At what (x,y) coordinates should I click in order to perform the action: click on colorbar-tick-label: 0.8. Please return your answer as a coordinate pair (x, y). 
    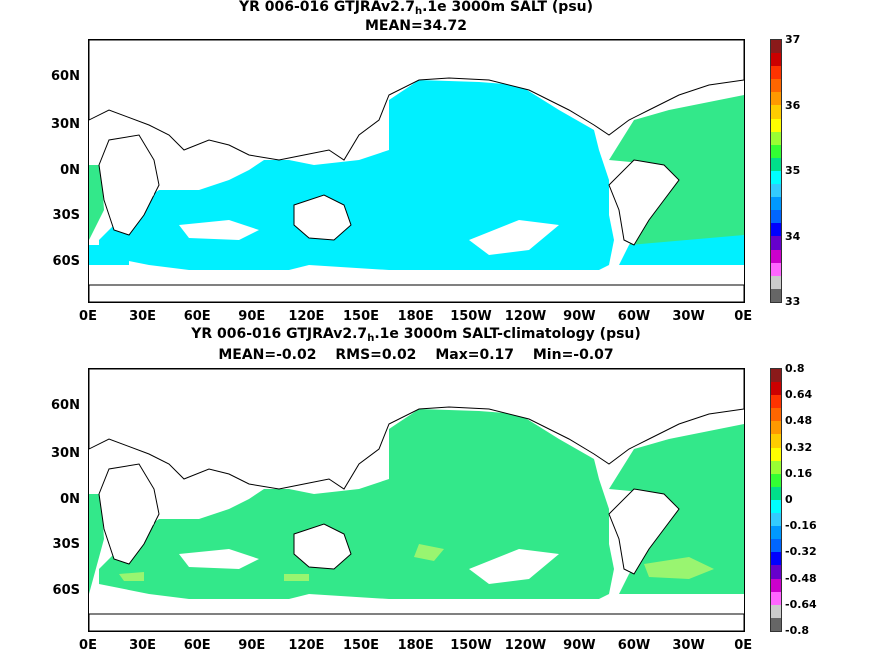
    Looking at the image, I should click on (795, 368).